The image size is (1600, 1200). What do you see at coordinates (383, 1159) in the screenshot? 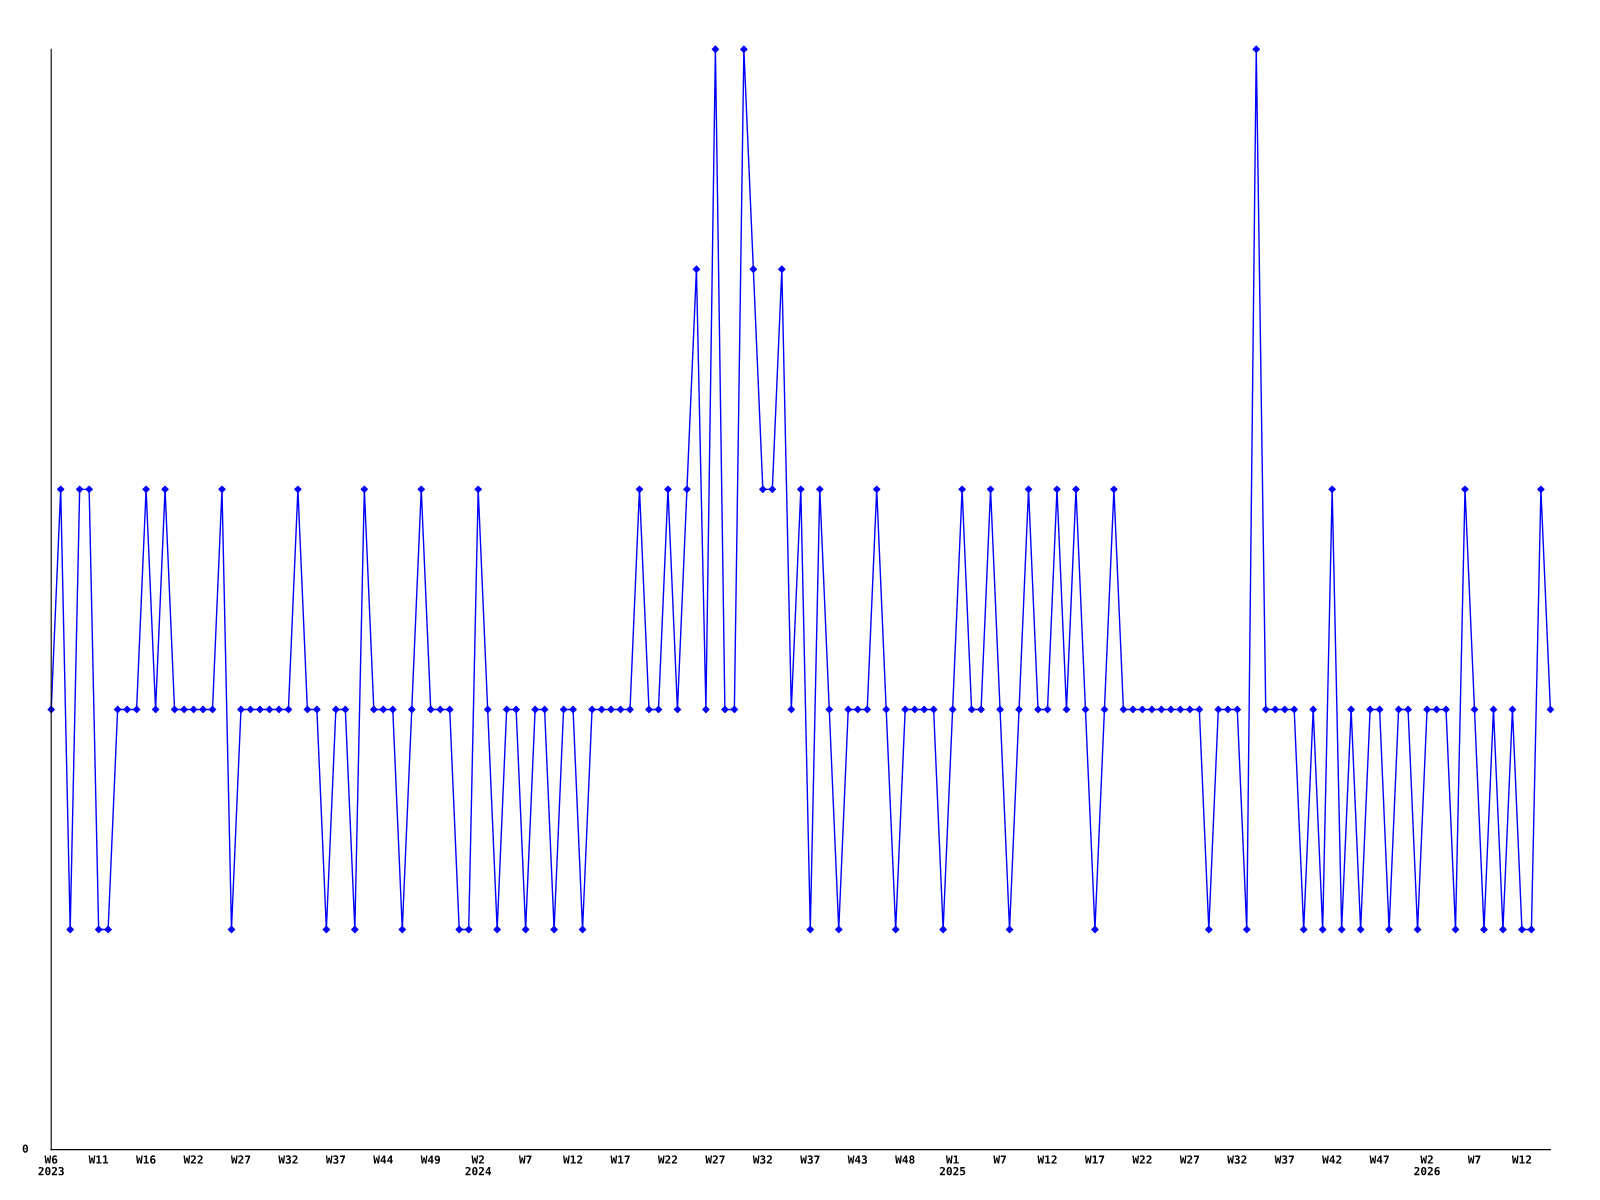
I see `x-tick-label: W44` at bounding box center [383, 1159].